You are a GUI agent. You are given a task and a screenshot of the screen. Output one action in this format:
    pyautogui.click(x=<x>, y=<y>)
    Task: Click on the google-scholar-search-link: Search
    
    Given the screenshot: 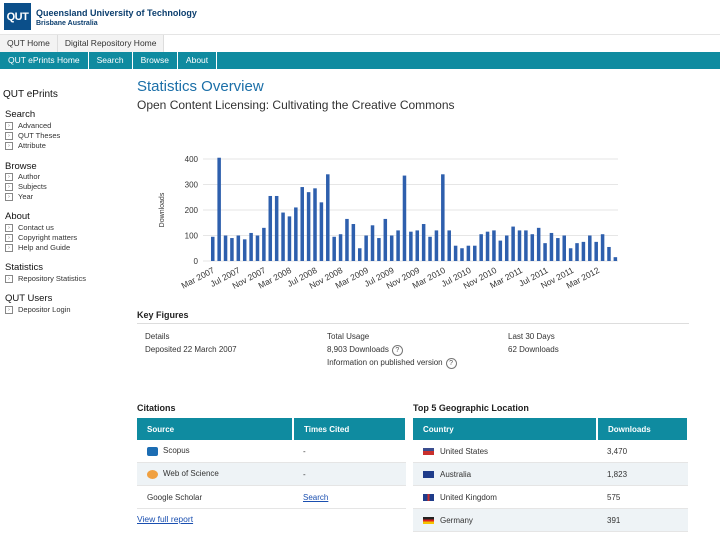 What is the action you would take?
    pyautogui.click(x=349, y=497)
    